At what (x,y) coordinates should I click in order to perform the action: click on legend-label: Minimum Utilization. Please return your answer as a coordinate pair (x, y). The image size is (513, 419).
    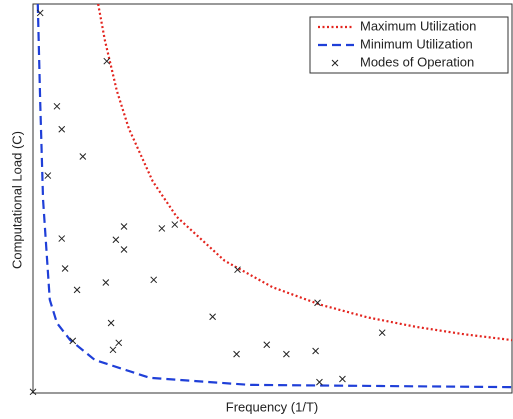
    Looking at the image, I should click on (416, 43).